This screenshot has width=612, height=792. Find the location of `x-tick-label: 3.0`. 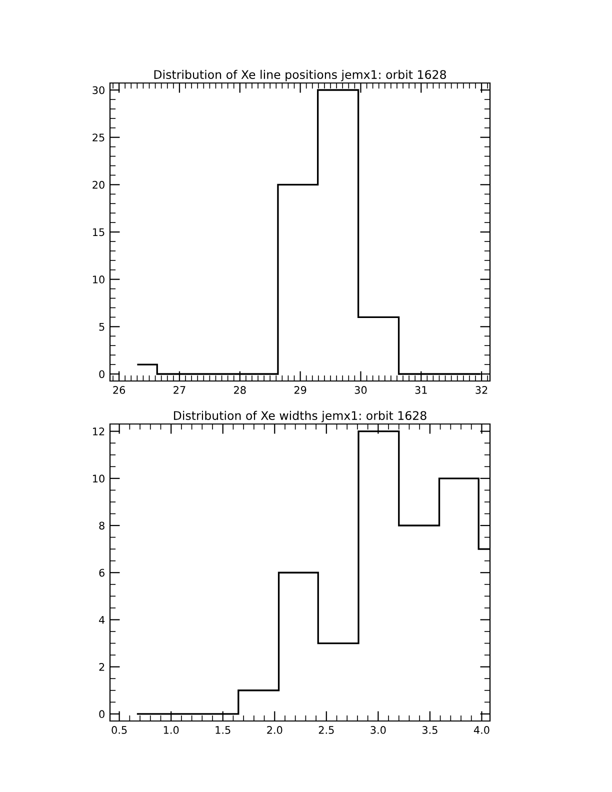

x-tick-label: 3.0 is located at coordinates (378, 730).